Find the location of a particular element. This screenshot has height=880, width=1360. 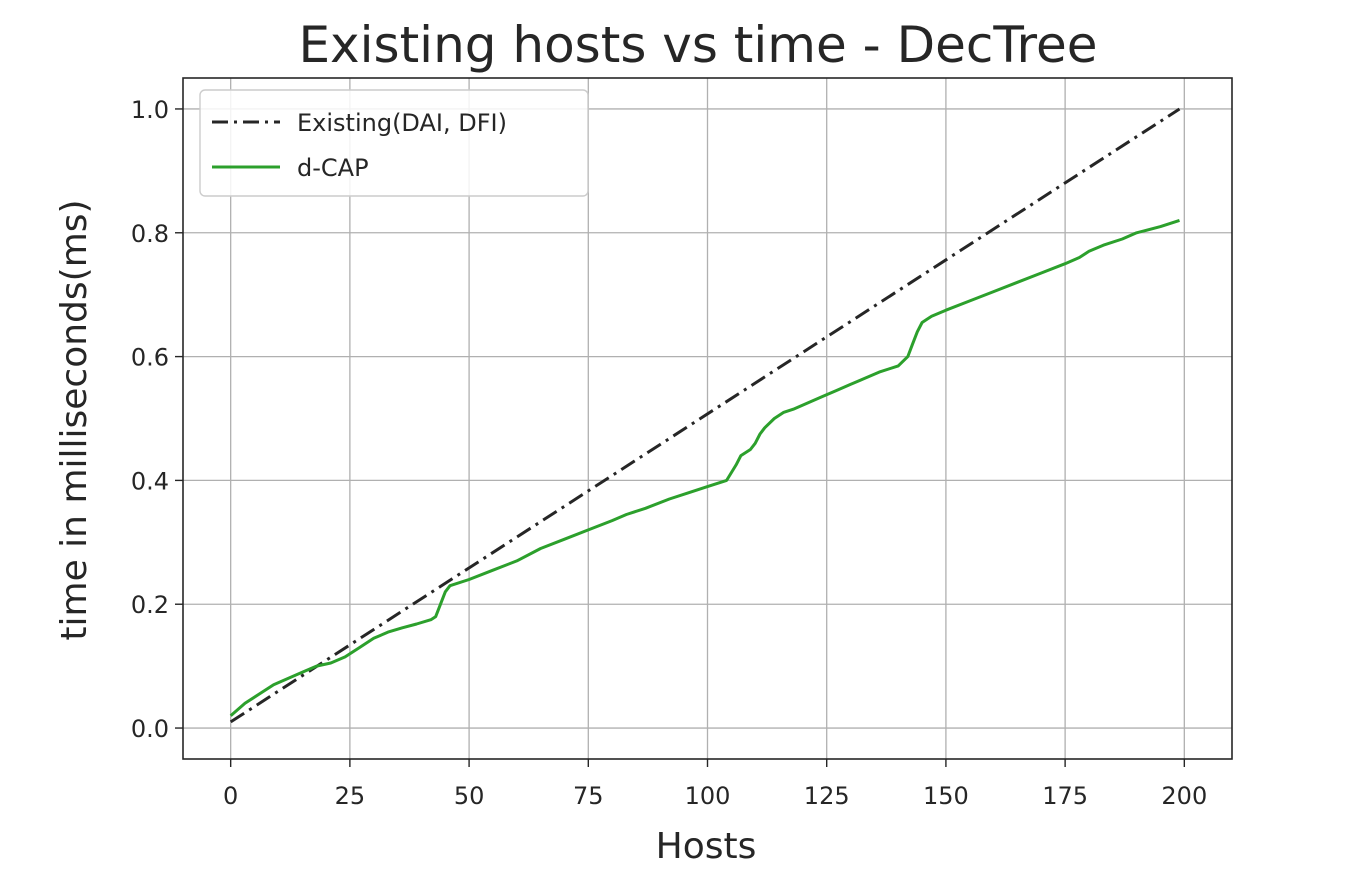

x-tick-label: 0 is located at coordinates (230, 796).